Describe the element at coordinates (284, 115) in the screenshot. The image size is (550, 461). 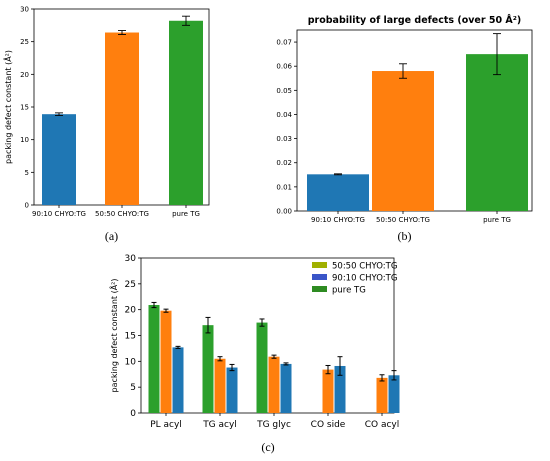
I see `y-tick-label: 0.04` at that location.